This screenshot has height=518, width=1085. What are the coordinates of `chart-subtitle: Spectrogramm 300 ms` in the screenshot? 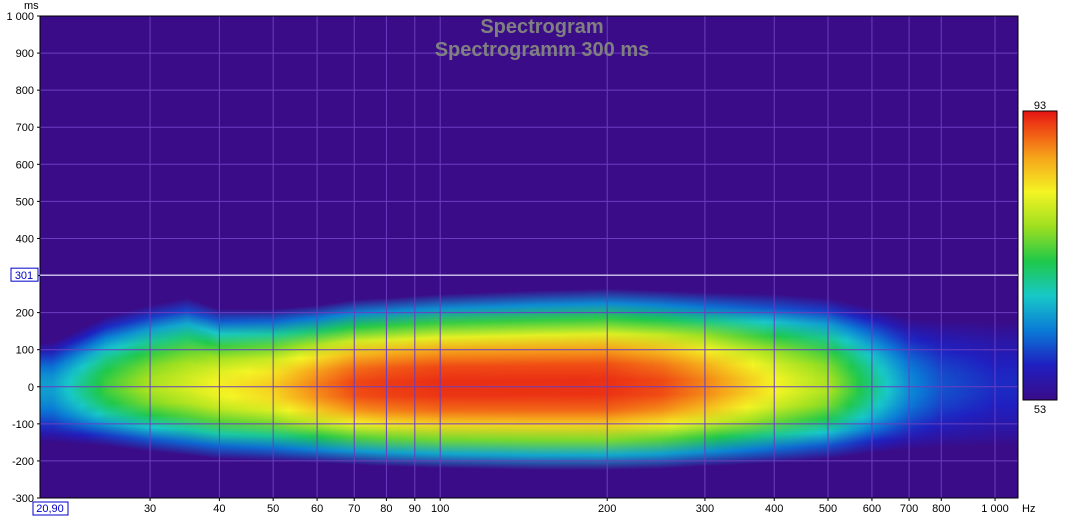 It's located at (542, 50).